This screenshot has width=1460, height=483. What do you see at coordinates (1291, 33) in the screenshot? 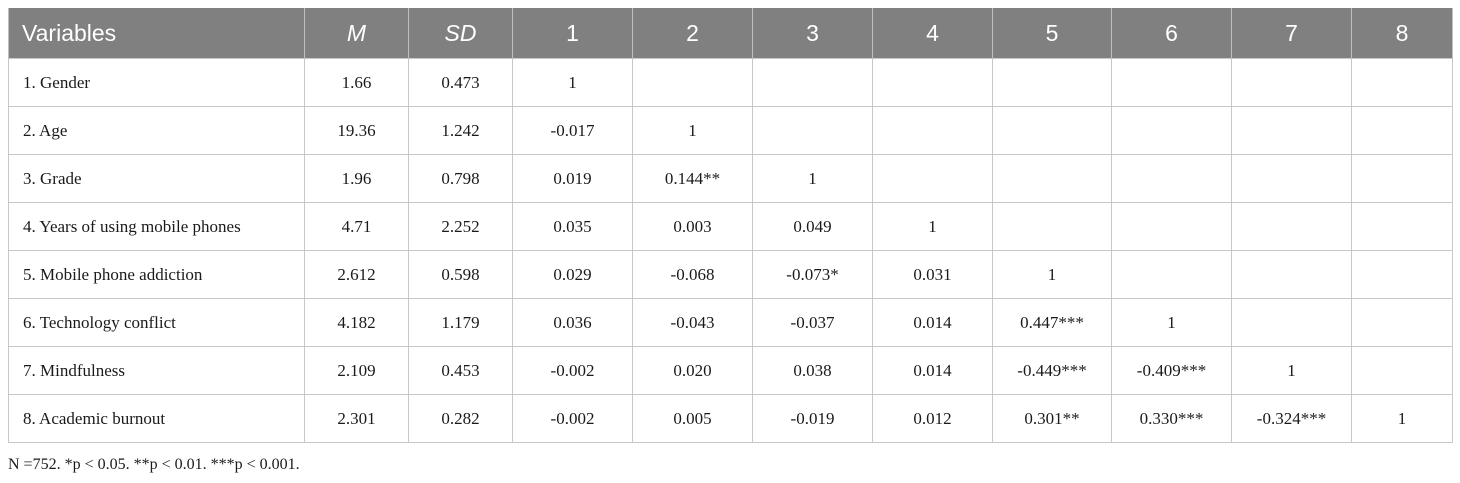
I see `header-col-7: 7` at bounding box center [1291, 33].